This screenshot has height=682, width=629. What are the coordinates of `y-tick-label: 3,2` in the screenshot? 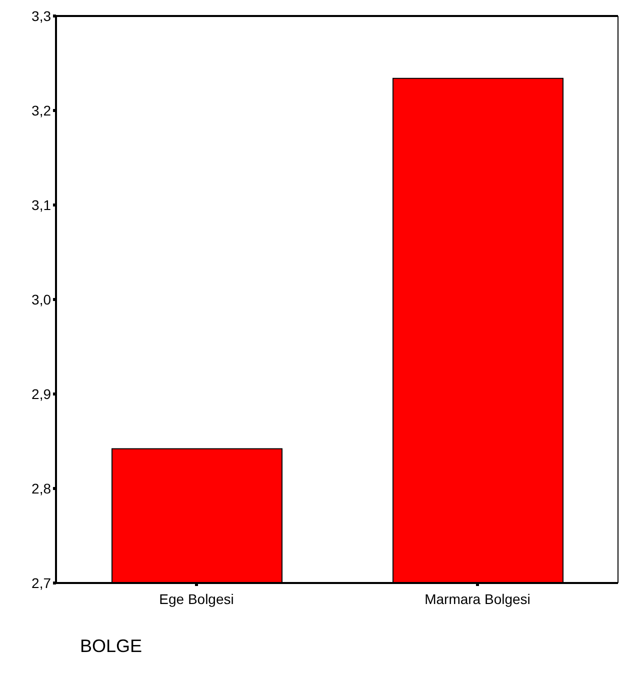 It's located at (42, 110).